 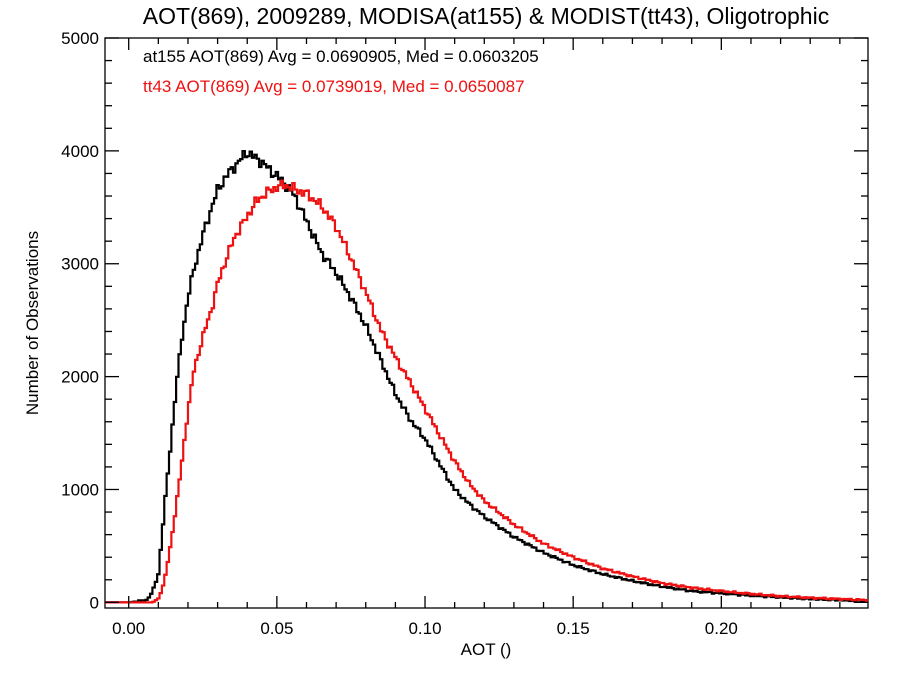 What do you see at coordinates (80, 489) in the screenshot?
I see `y-tick-label: 1000` at bounding box center [80, 489].